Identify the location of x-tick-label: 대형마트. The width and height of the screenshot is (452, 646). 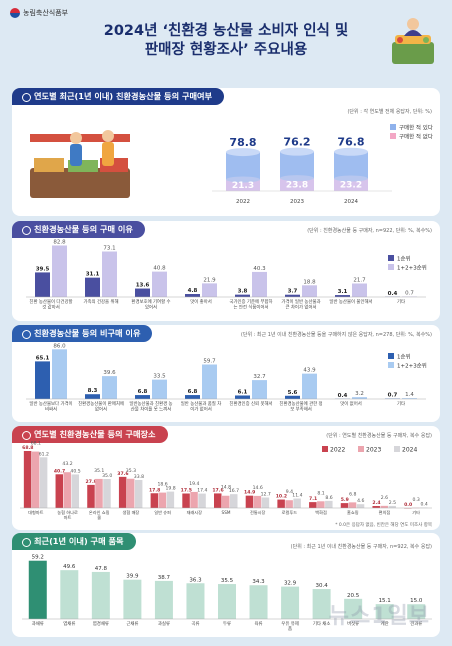
(36, 512).